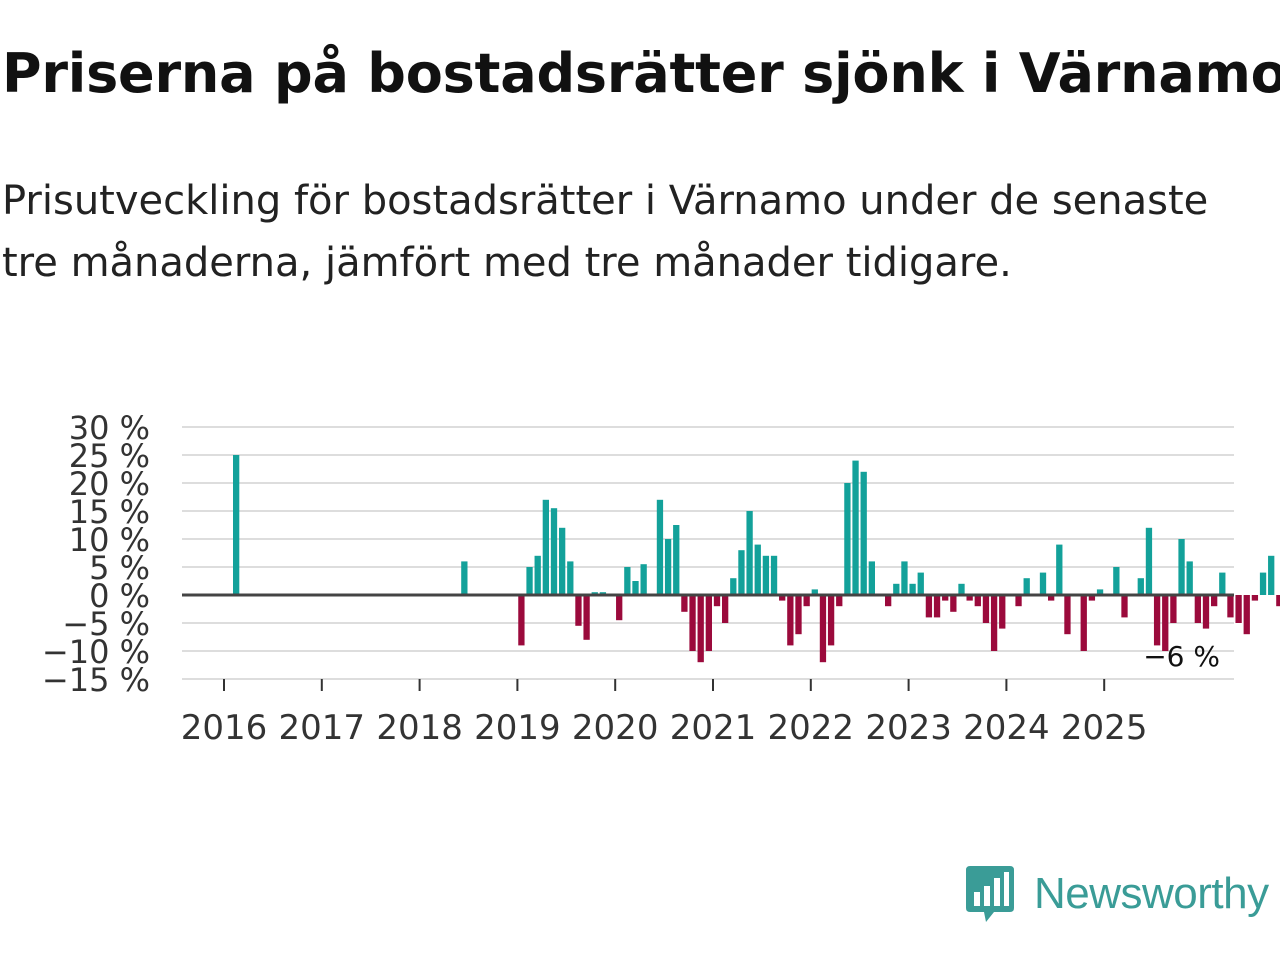 The image size is (1280, 960). What do you see at coordinates (119, 596) in the screenshot?
I see `y-tick-label: 0 %` at bounding box center [119, 596].